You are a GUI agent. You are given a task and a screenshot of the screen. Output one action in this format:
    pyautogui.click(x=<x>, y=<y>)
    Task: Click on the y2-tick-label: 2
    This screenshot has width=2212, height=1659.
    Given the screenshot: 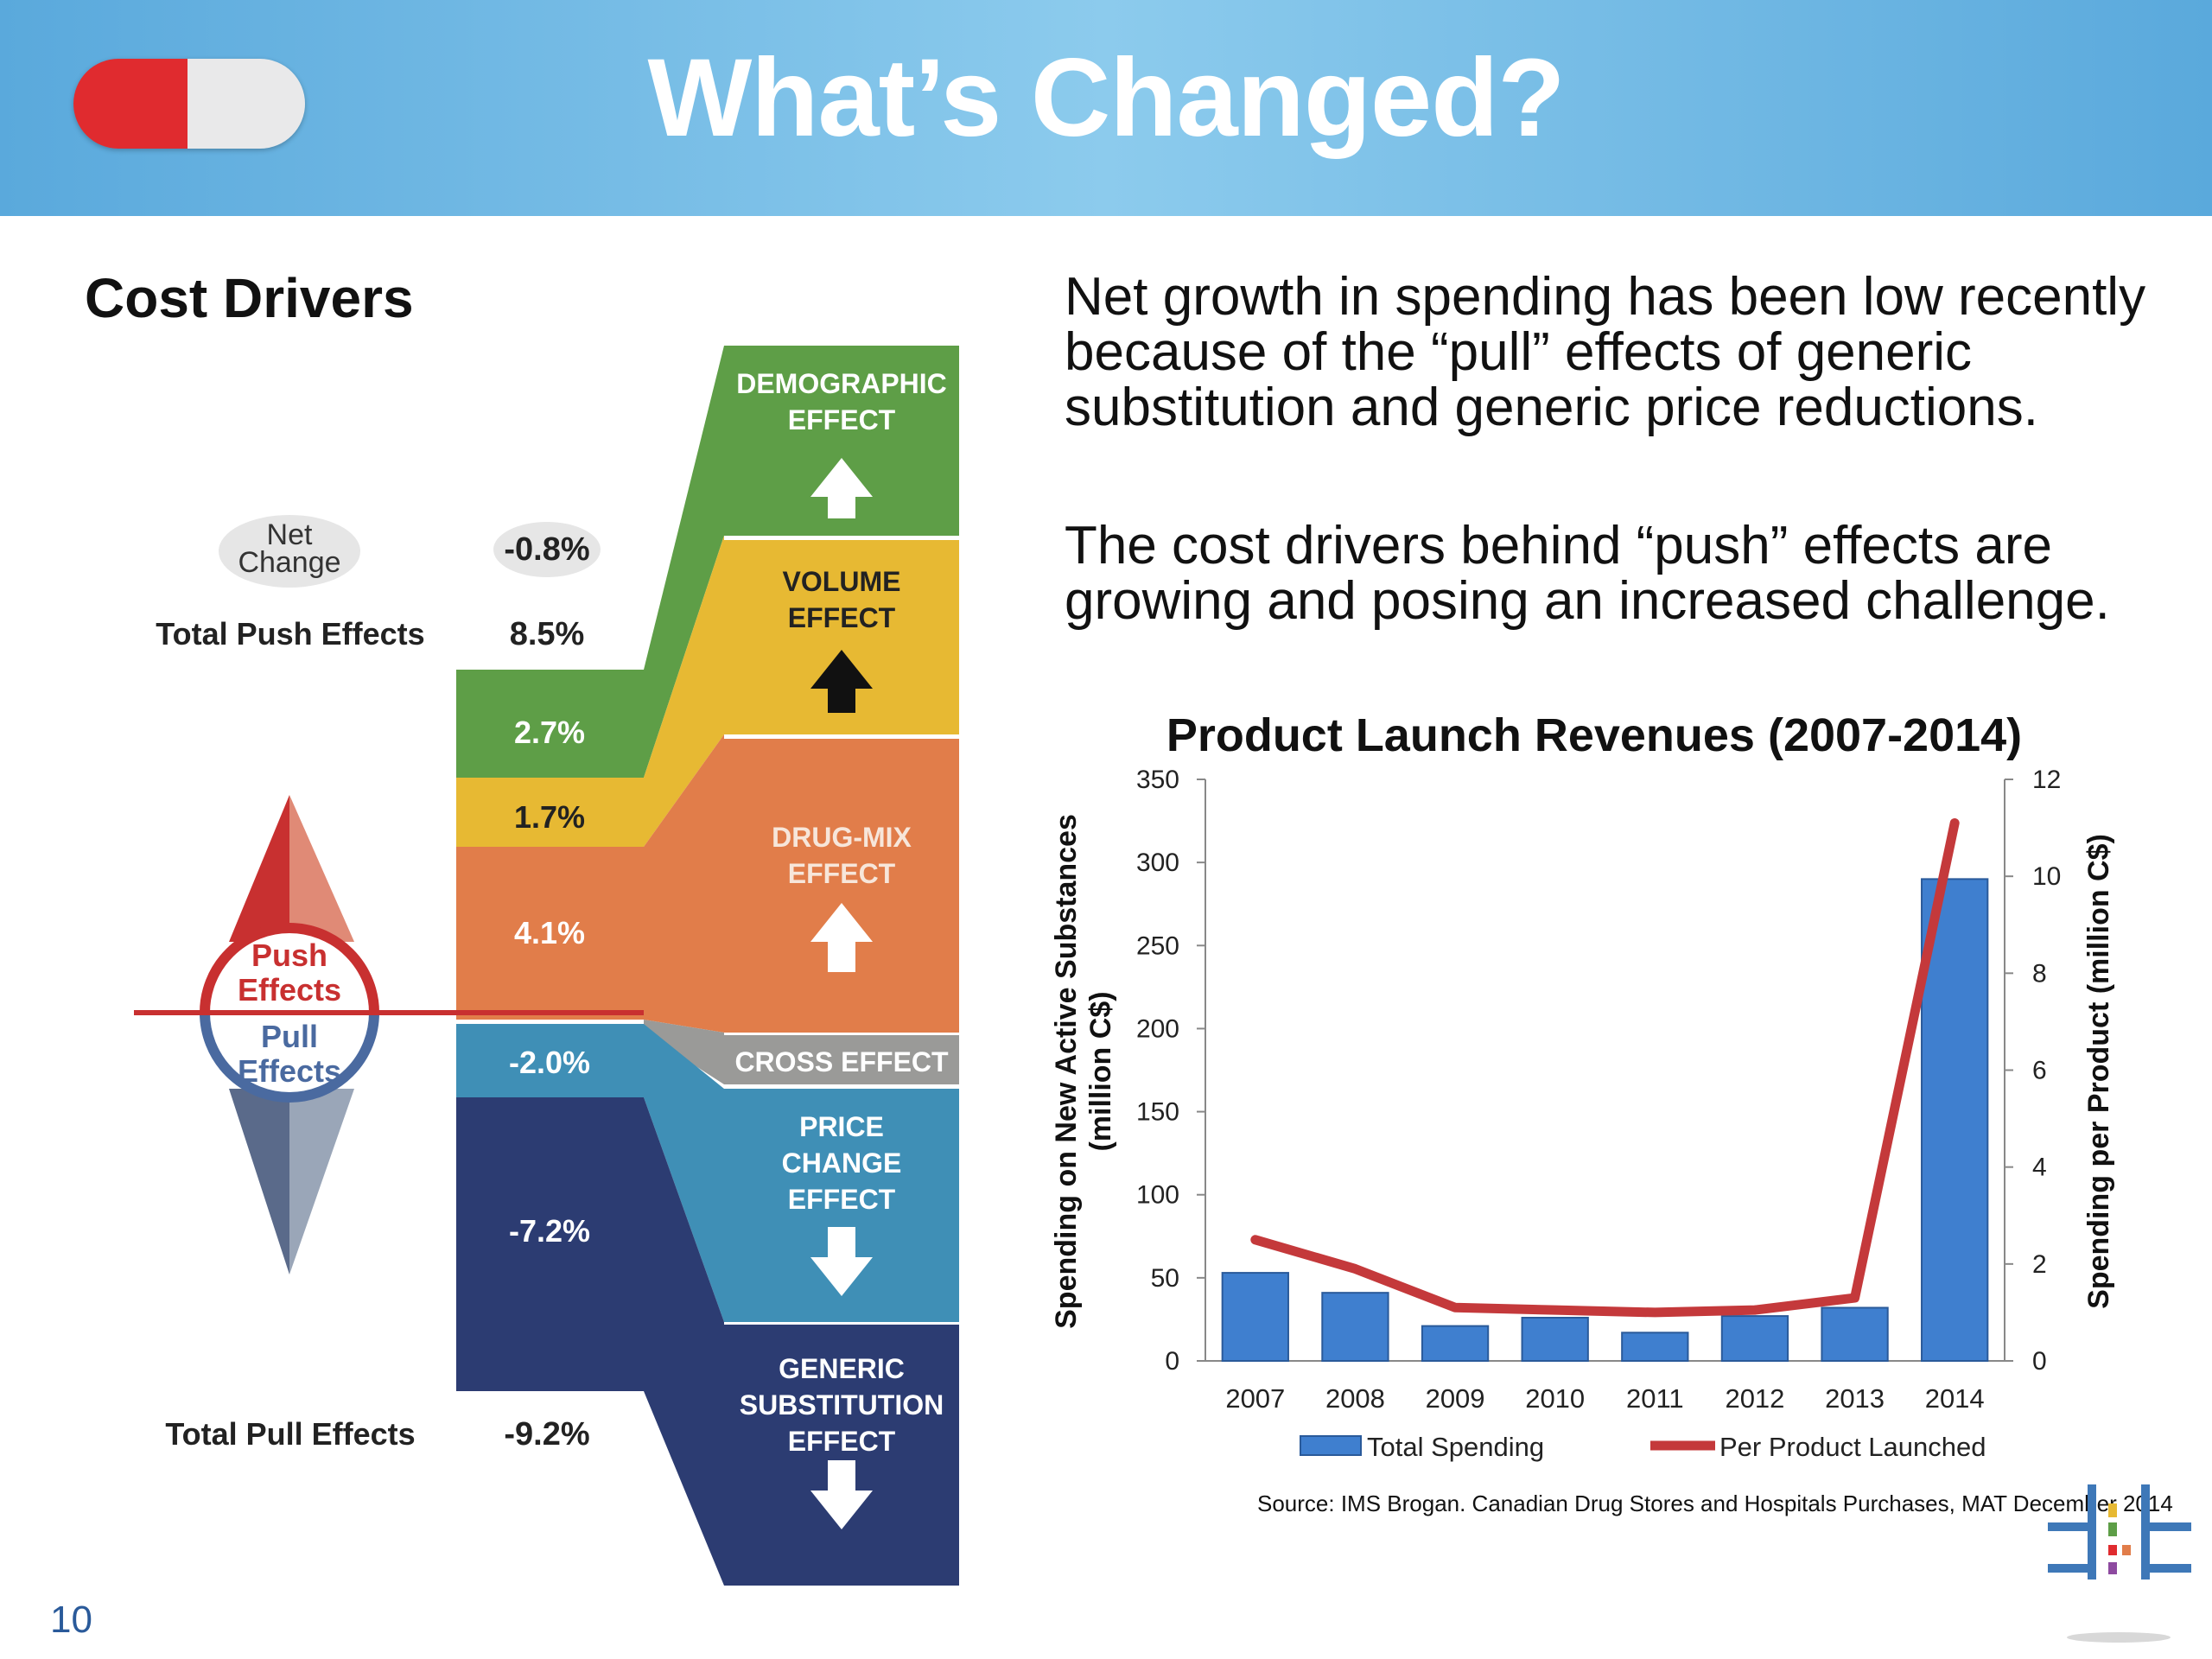 What is the action you would take?
    pyautogui.click(x=2039, y=1264)
    